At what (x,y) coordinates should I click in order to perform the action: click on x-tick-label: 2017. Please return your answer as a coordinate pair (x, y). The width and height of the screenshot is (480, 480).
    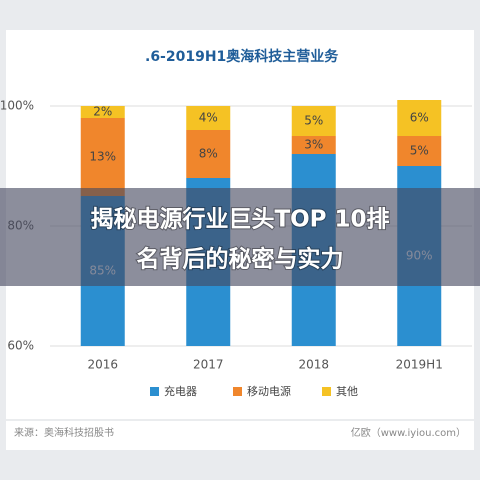
    Looking at the image, I should click on (208, 365).